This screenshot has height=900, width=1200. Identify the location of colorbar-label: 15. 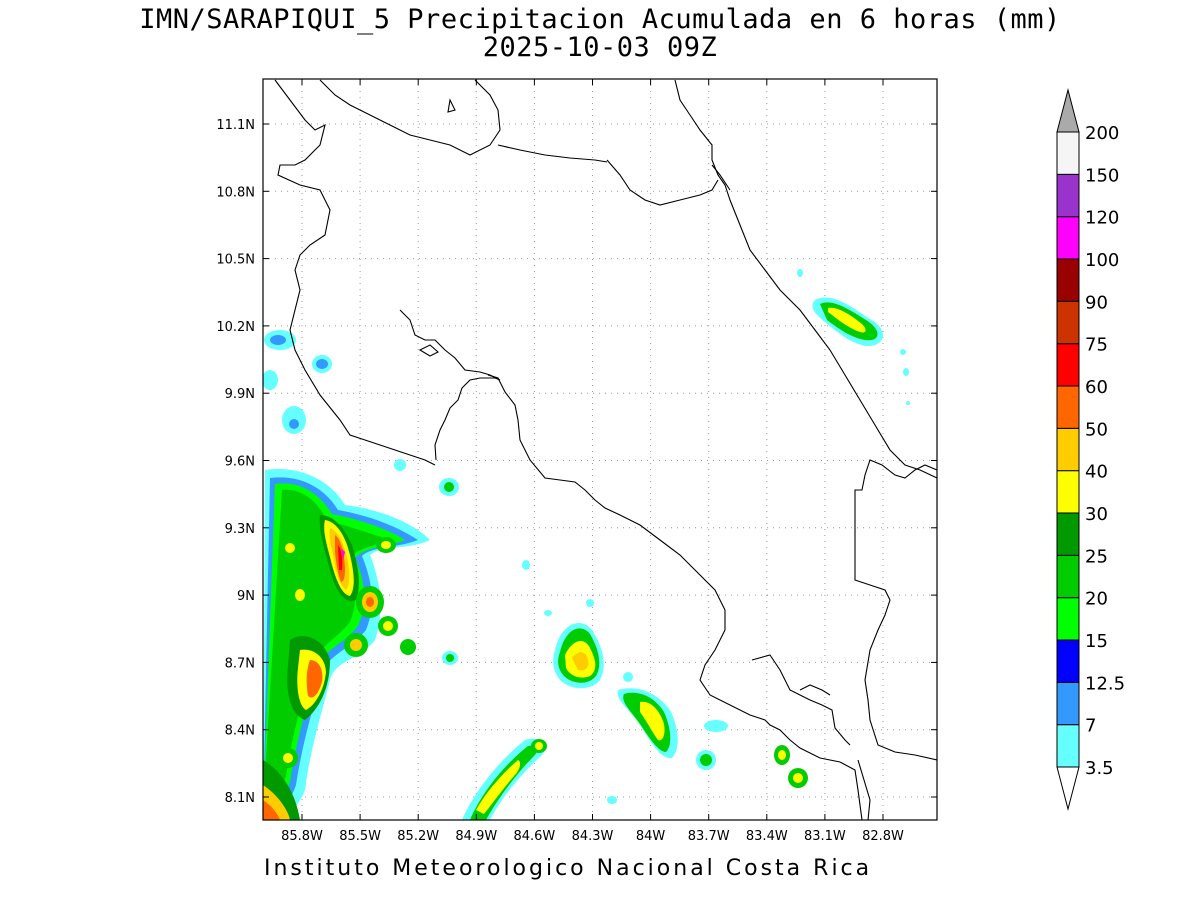
(1096, 641).